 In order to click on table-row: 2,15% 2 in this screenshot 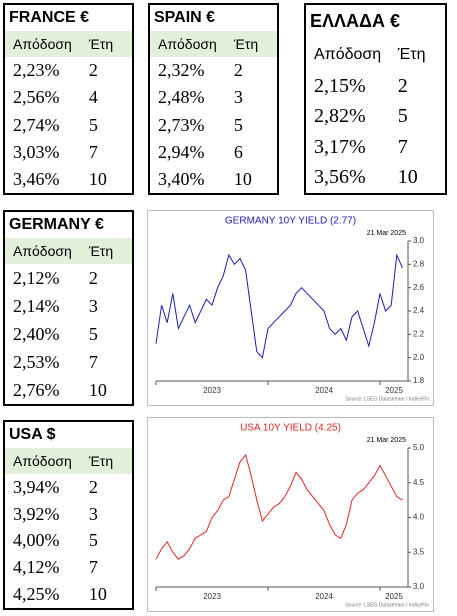, I will do `click(375, 86)`.